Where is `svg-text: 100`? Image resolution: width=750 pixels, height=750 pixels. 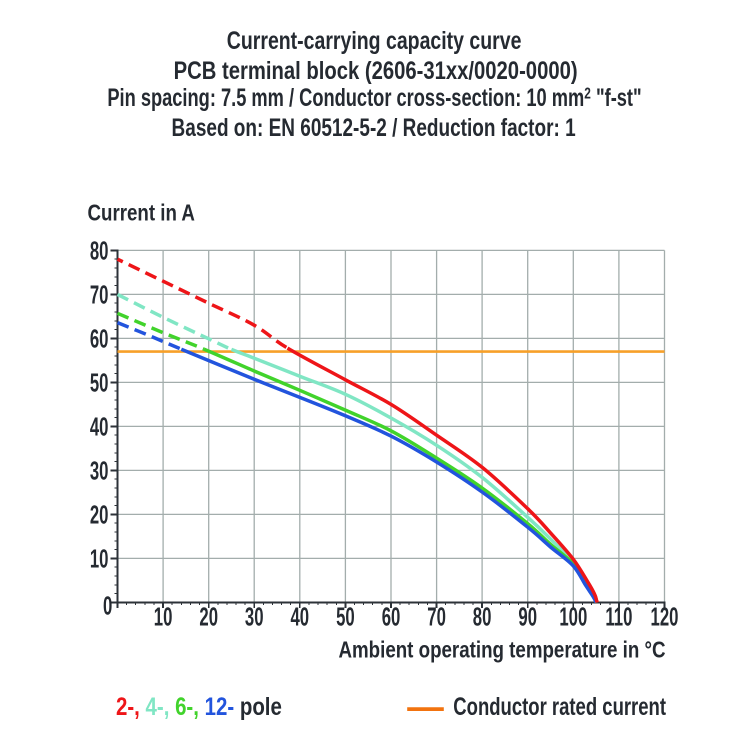
svg-text: 100 is located at coordinates (573, 617).